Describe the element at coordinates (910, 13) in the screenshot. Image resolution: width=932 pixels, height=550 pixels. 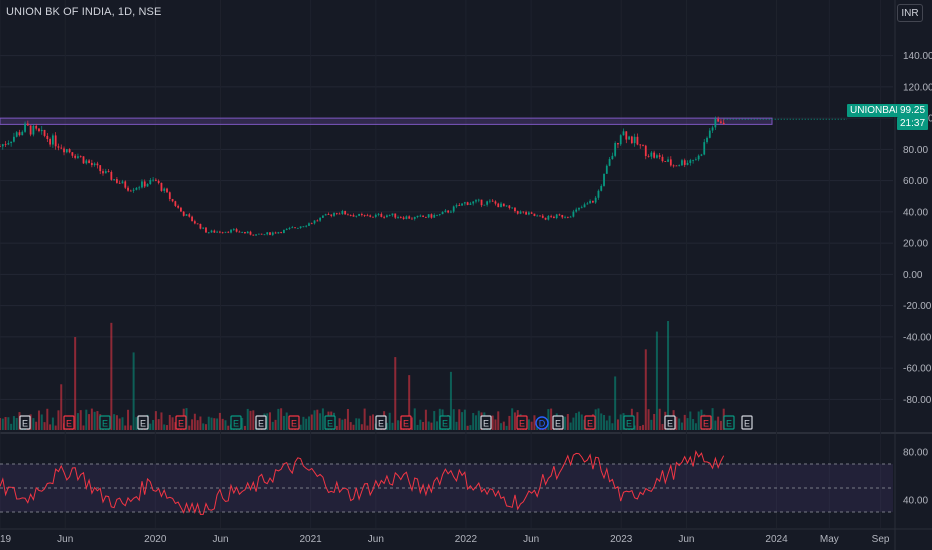
I see `currency-button: INR` at that location.